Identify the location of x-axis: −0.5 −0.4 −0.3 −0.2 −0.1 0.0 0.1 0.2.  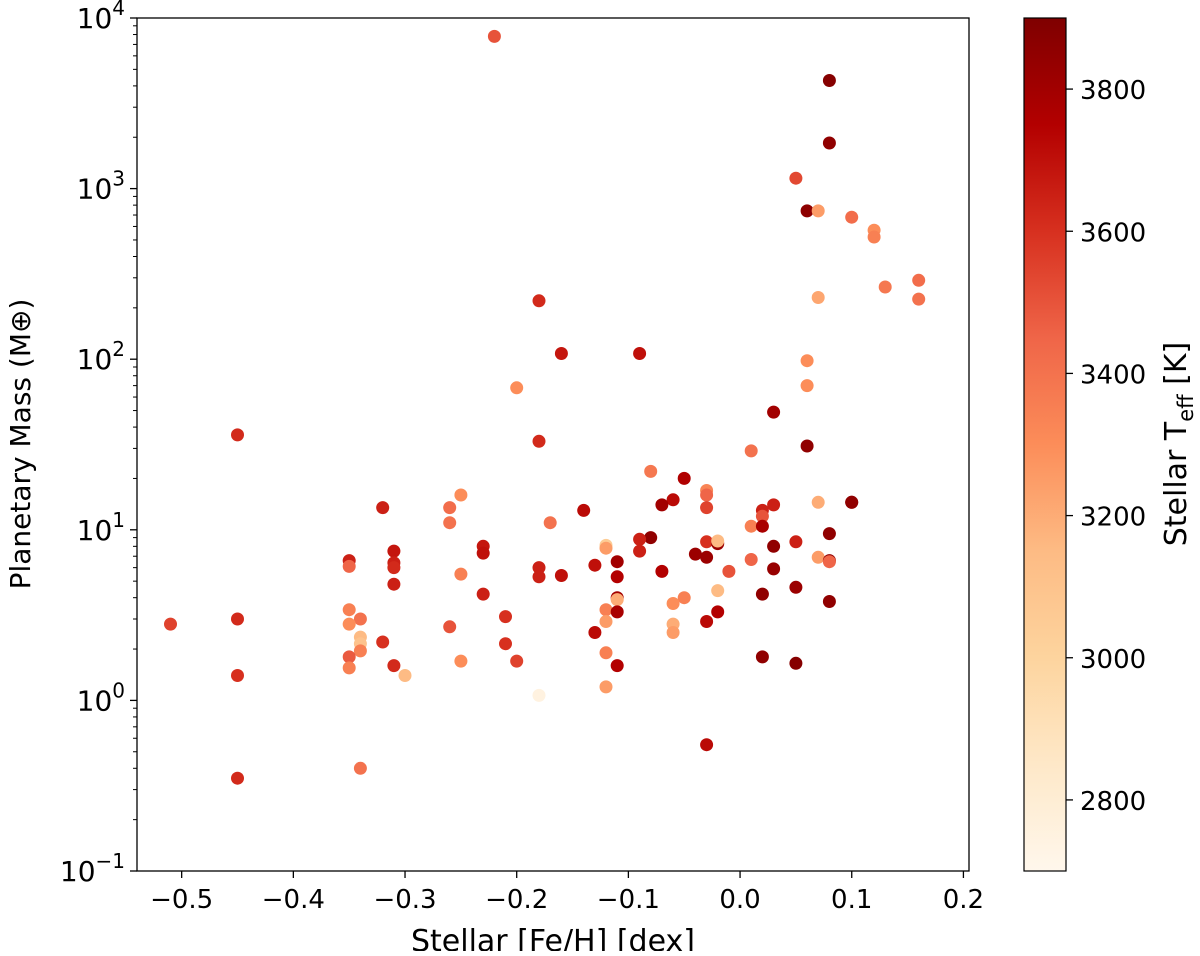
(567, 893).